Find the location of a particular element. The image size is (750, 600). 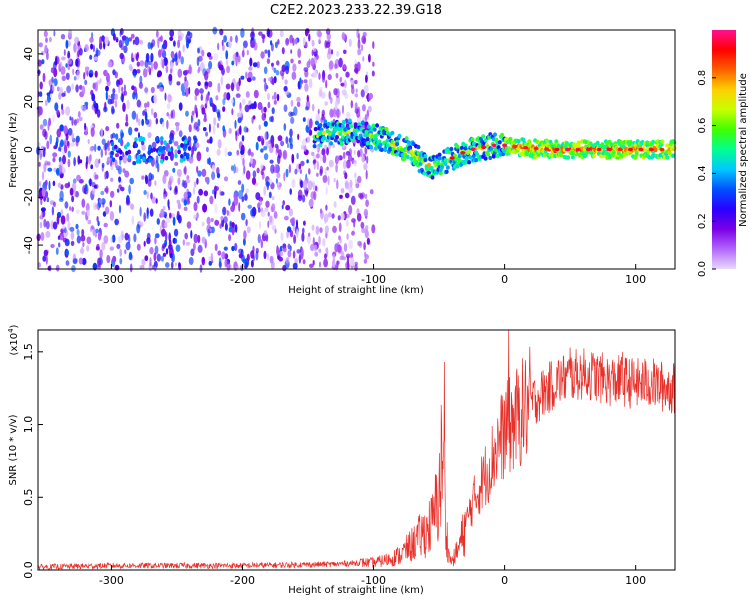

spectrogram-y-label: Frequency (Hz) is located at coordinates (13, 150).